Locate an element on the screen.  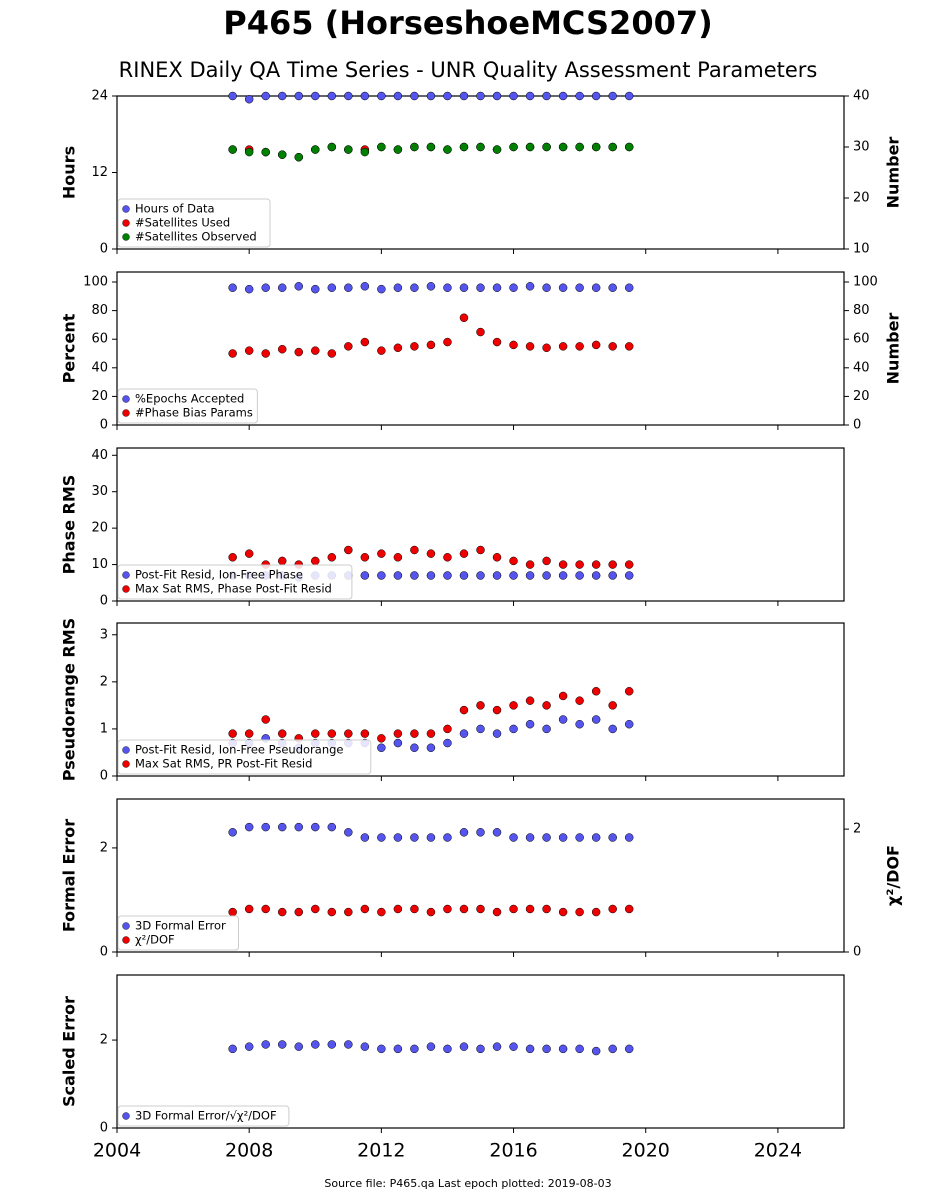
y-axis-label: Pseudorange RMS is located at coordinates (69, 699).